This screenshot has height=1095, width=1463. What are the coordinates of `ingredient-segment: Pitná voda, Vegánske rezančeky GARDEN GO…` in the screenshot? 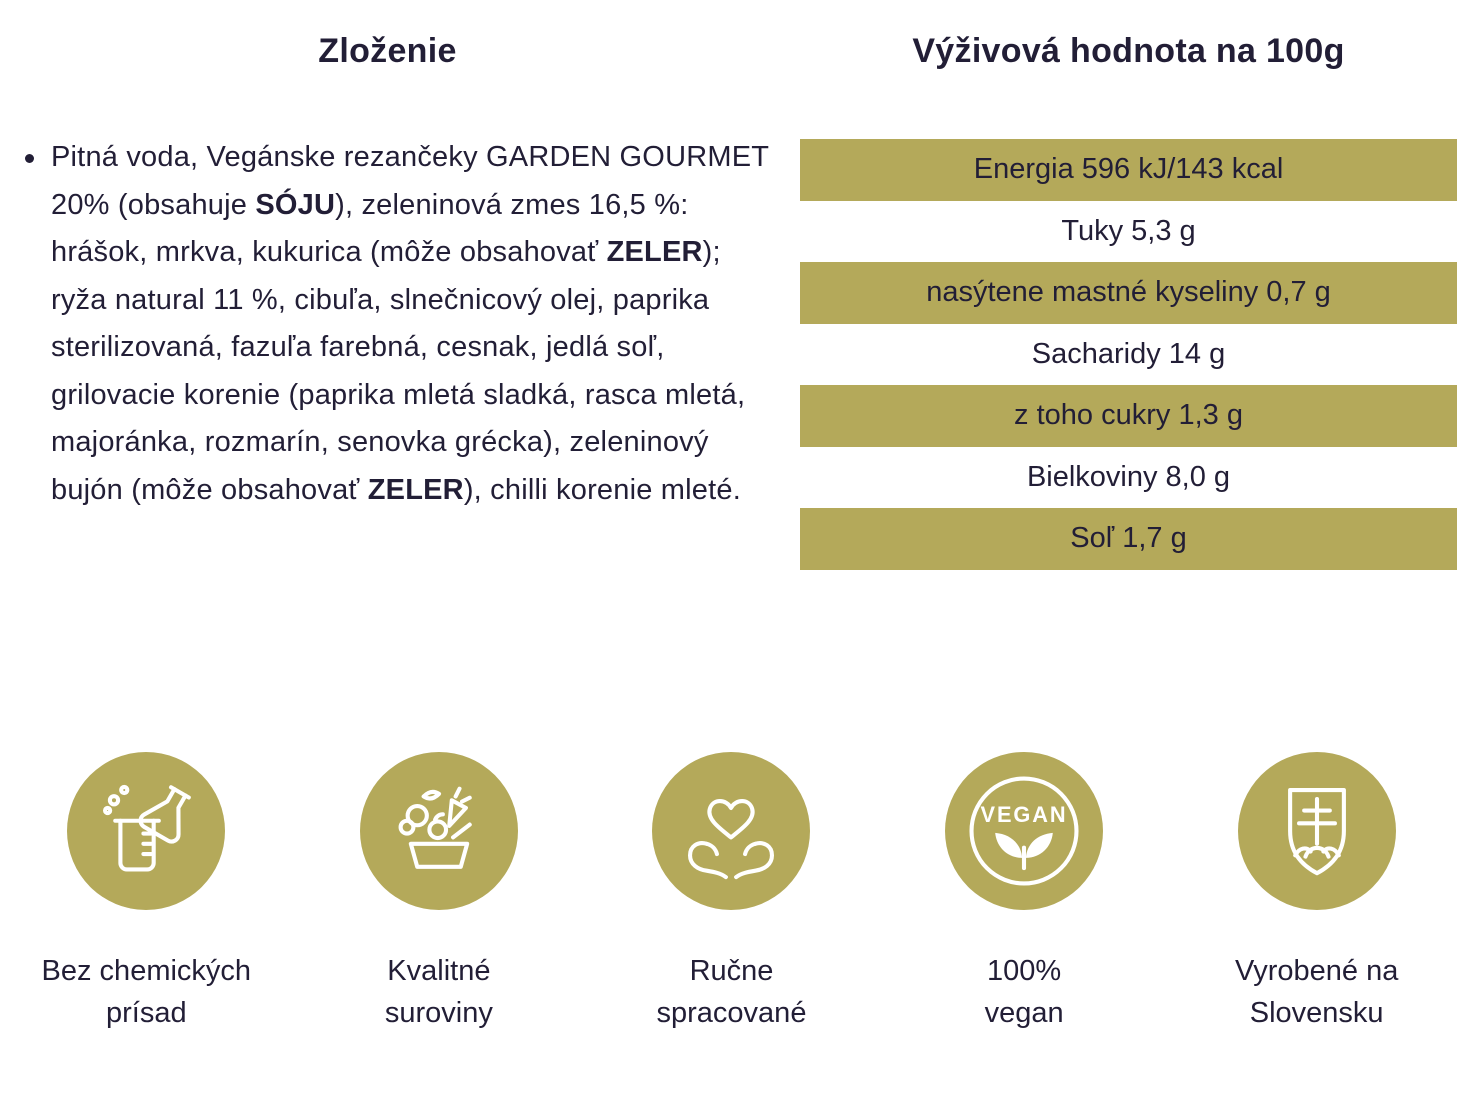 It's located at (410, 181).